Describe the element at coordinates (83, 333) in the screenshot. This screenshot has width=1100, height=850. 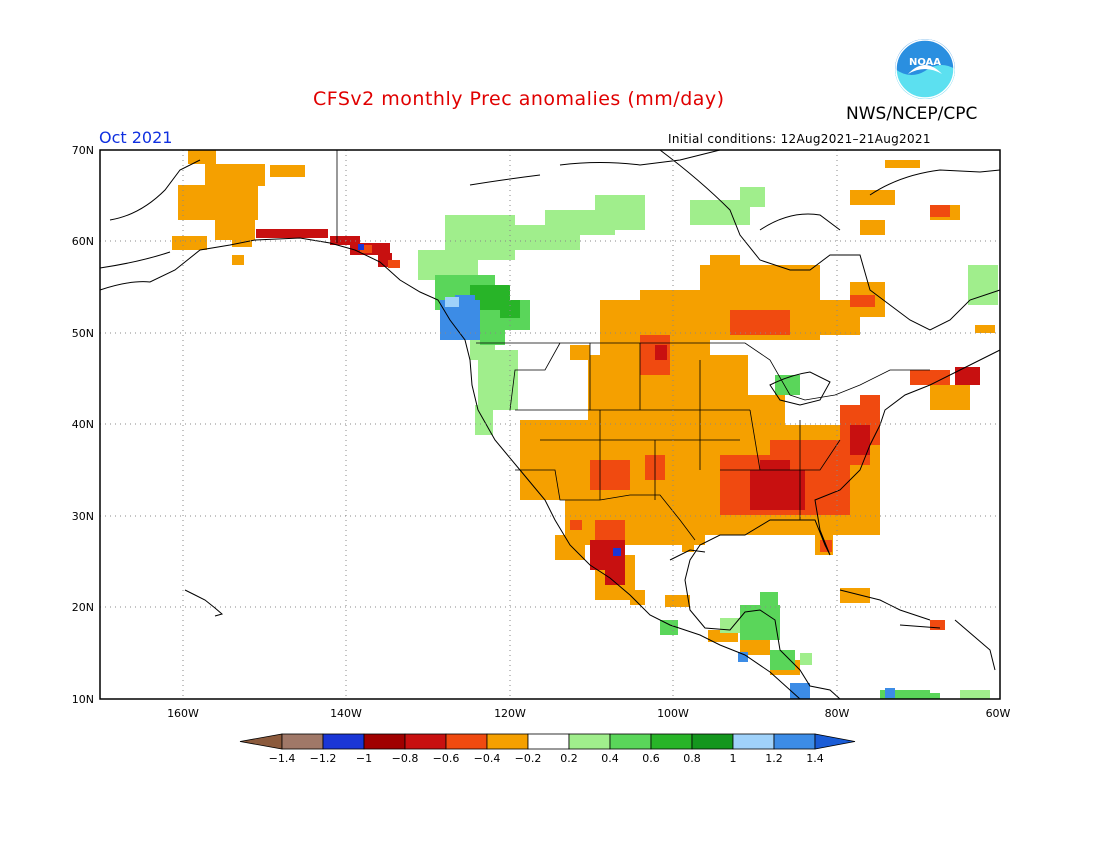
I see `lat-label: 50N` at that location.